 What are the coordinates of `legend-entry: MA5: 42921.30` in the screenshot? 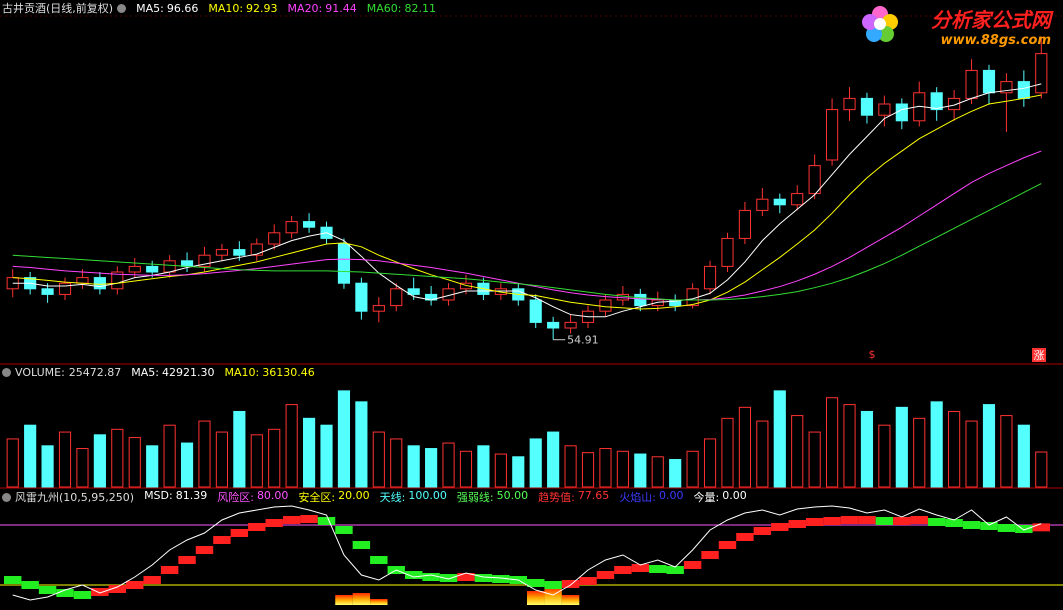 It's located at (172, 372).